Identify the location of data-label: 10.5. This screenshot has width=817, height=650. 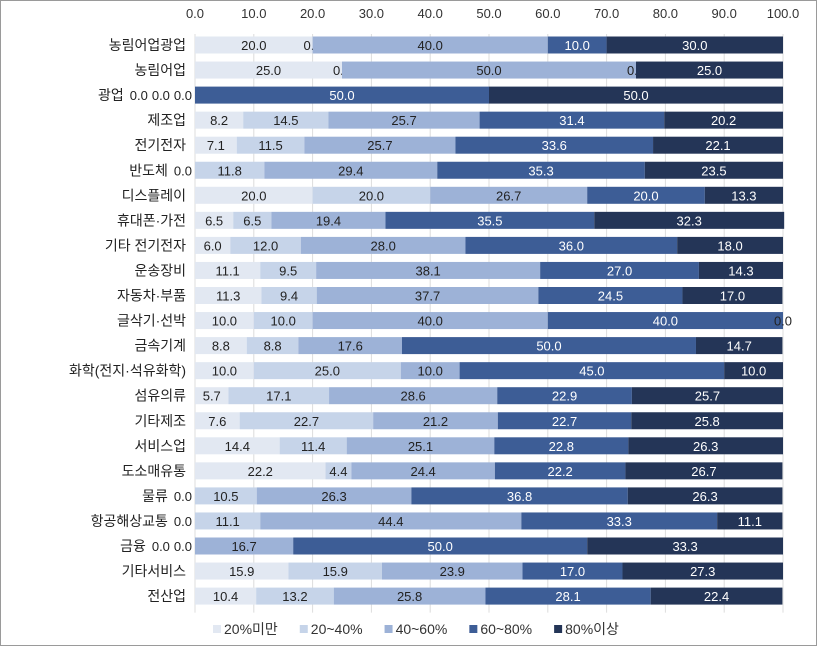
(225, 496).